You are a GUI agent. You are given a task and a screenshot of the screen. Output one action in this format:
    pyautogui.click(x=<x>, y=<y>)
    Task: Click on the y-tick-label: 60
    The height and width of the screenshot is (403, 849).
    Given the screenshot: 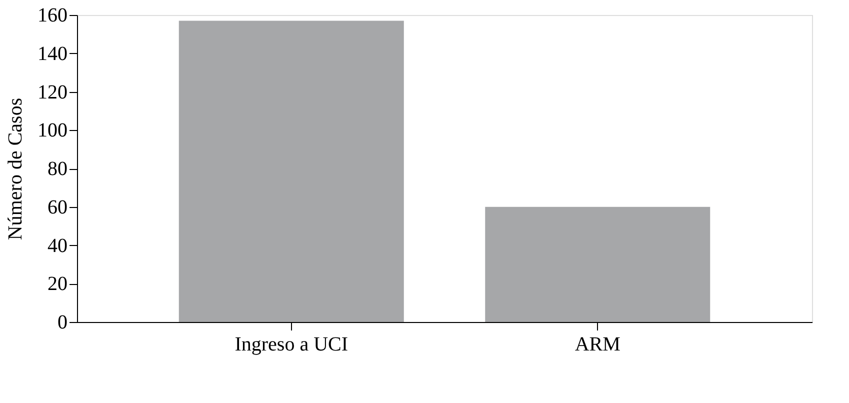 What is the action you would take?
    pyautogui.click(x=58, y=207)
    